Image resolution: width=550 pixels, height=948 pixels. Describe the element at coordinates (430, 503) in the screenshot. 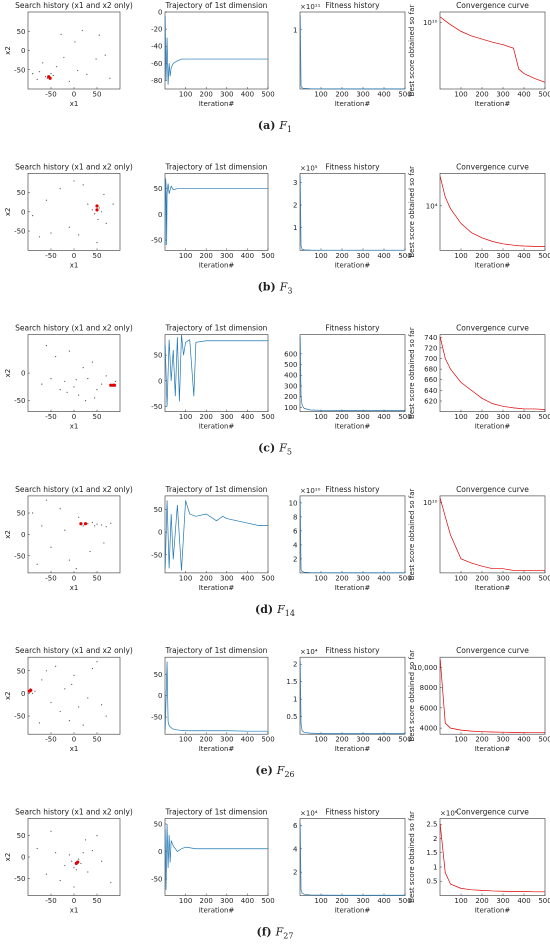

I see `y-tick-label: 10¹⁰` at that location.